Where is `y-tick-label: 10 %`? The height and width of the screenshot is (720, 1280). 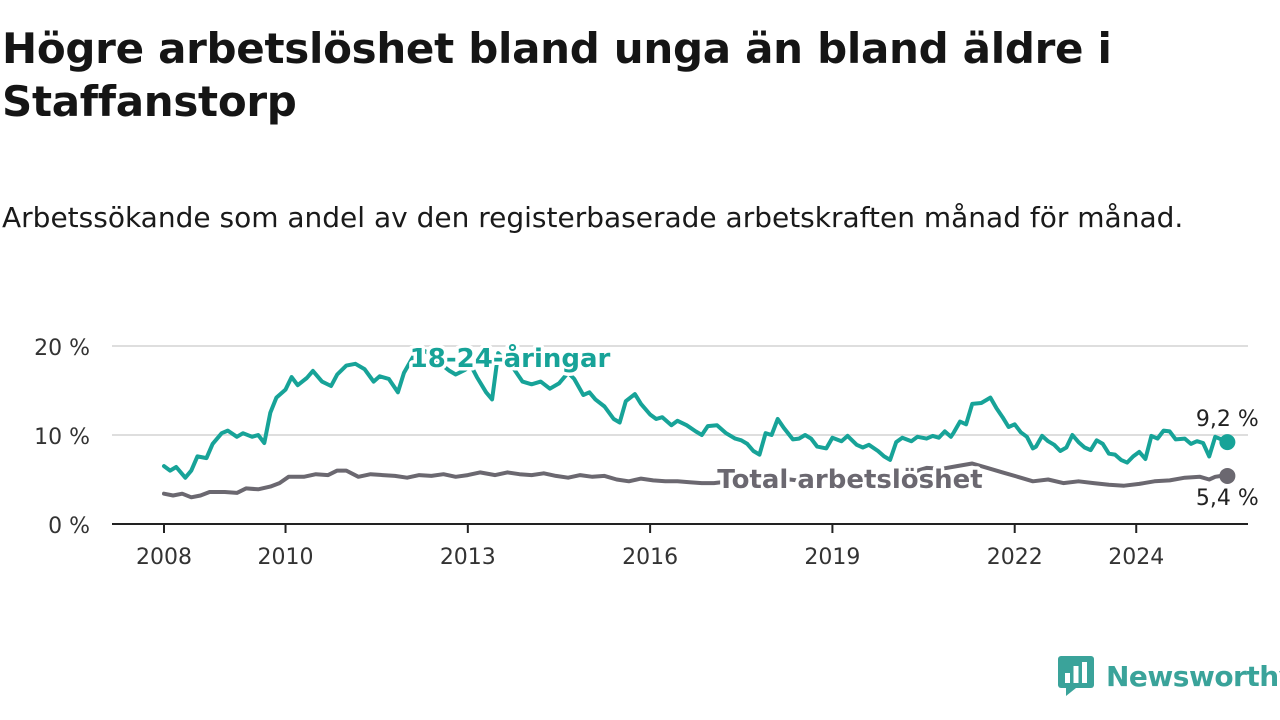
y-tick-label: 10 % is located at coordinates (62, 437).